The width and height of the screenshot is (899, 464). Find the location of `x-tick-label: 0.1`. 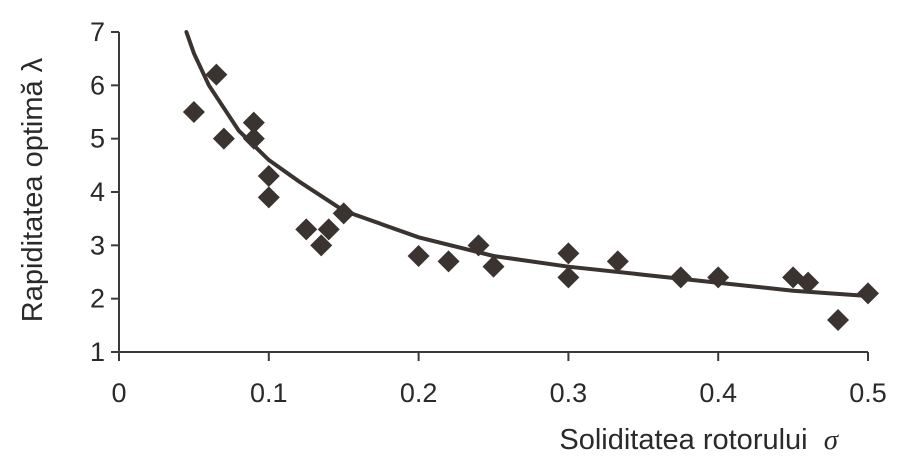

x-tick-label: 0.1 is located at coordinates (269, 393).